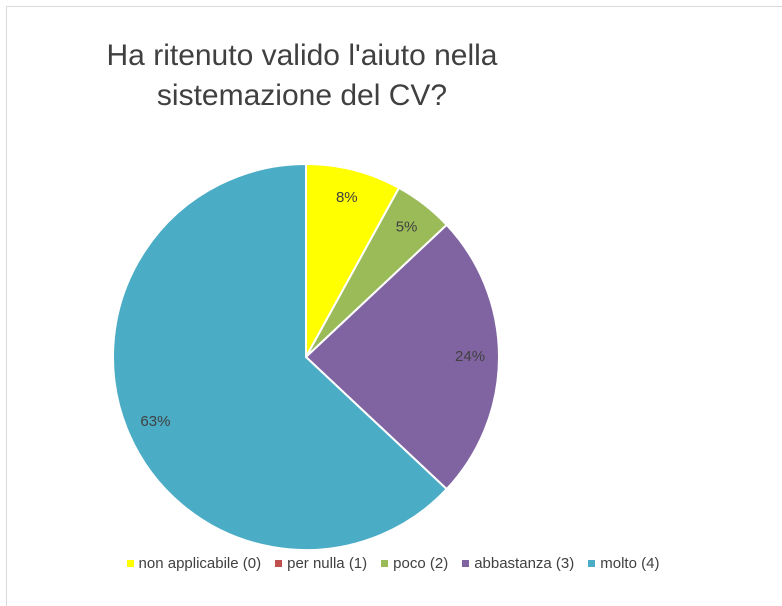  I want to click on legend-item: non applicabile (0), so click(194, 563).